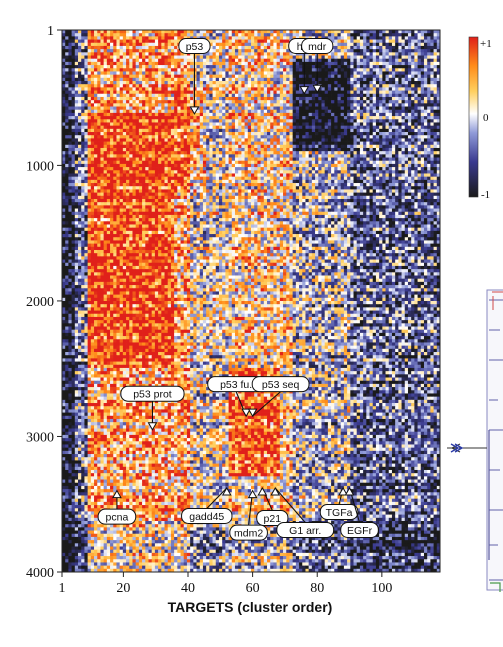 Image resolution: width=503 pixels, height=647 pixels. Describe the element at coordinates (152, 408) in the screenshot. I see `callout-p53-prot: p53 prot` at that location.